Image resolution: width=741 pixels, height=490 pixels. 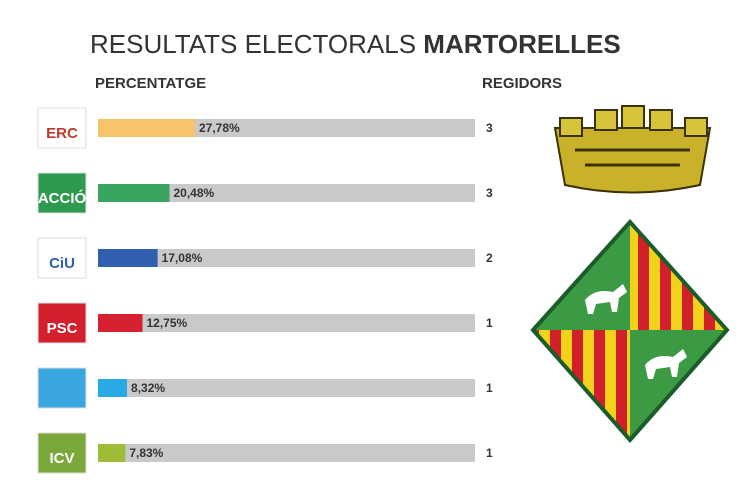 What do you see at coordinates (521, 44) in the screenshot?
I see `title-emphasis: MARTORELLES` at bounding box center [521, 44].